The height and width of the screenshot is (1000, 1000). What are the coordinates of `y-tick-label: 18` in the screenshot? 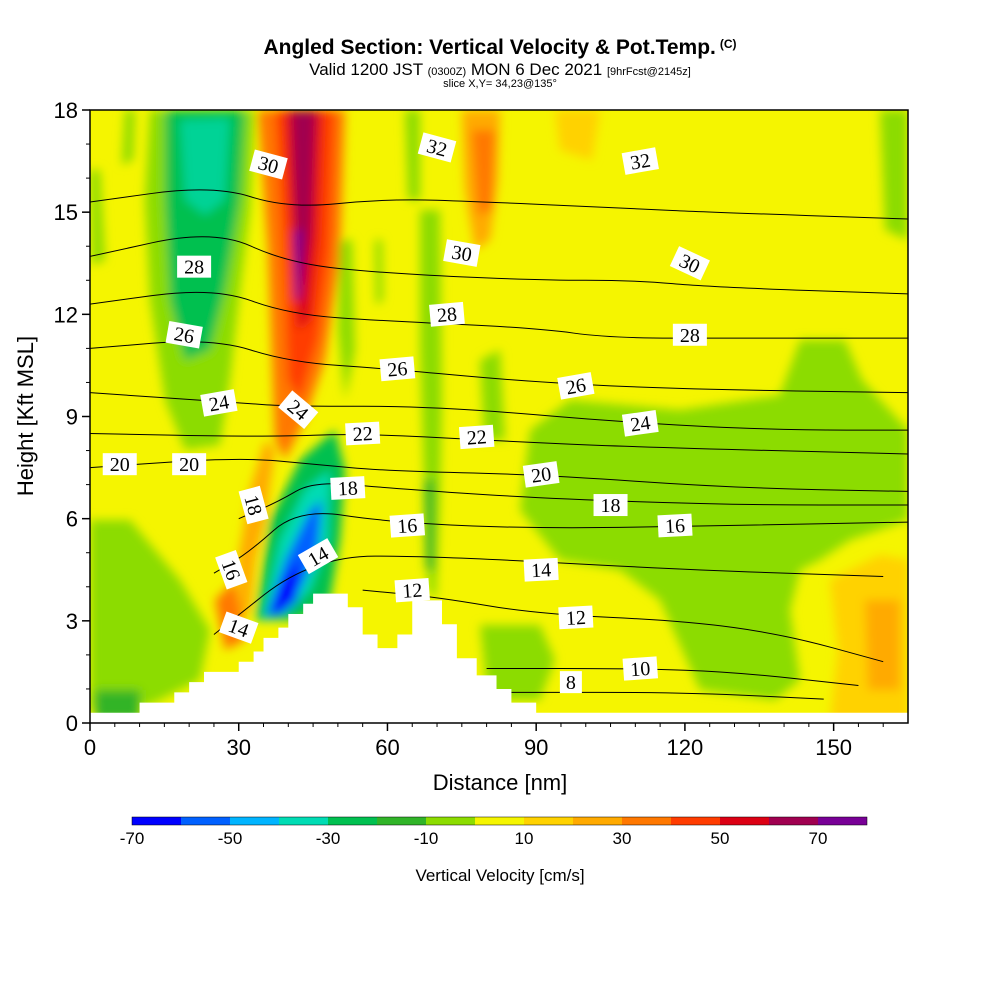 It's located at (66, 110).